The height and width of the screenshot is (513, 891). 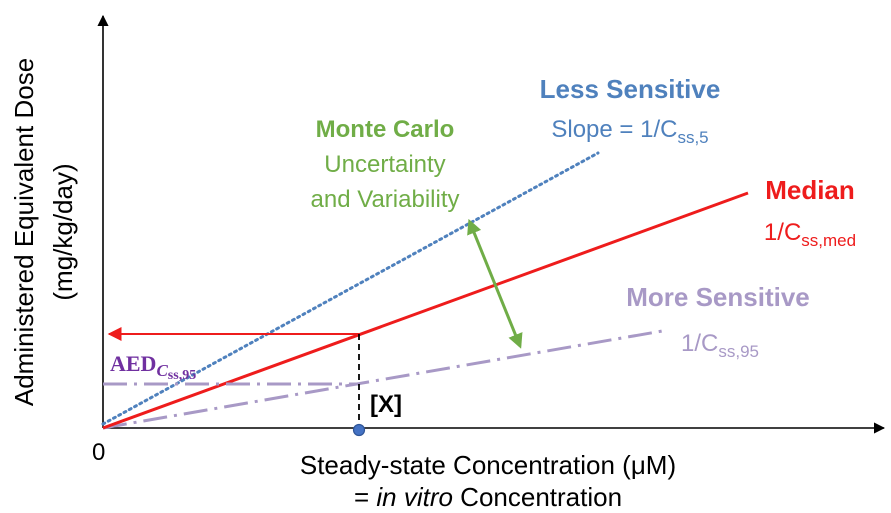 I want to click on monte-carlo-line3: and Variability, so click(x=385, y=199).